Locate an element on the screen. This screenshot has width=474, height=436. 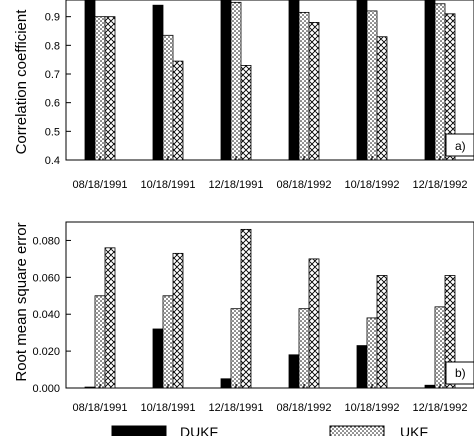
legend: DUKF UKF is located at coordinates (269, 430).